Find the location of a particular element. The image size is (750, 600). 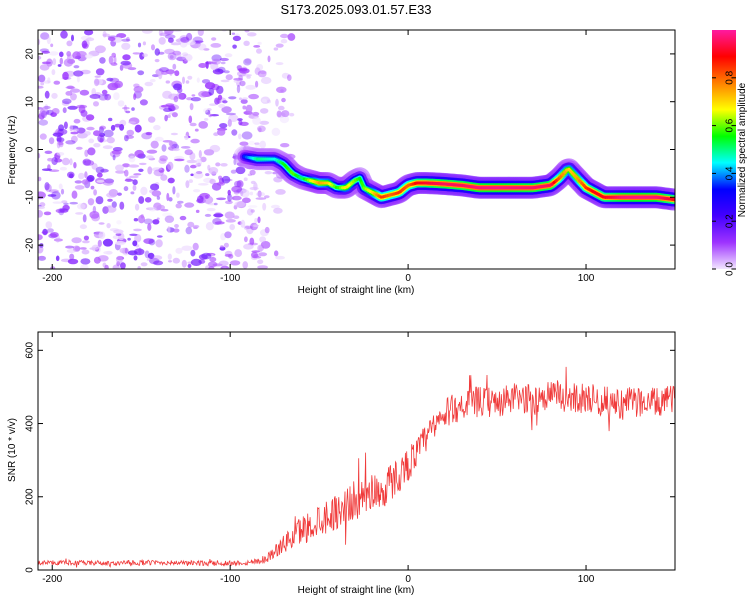

colorbar-tick-label: 0.8 is located at coordinates (730, 77).